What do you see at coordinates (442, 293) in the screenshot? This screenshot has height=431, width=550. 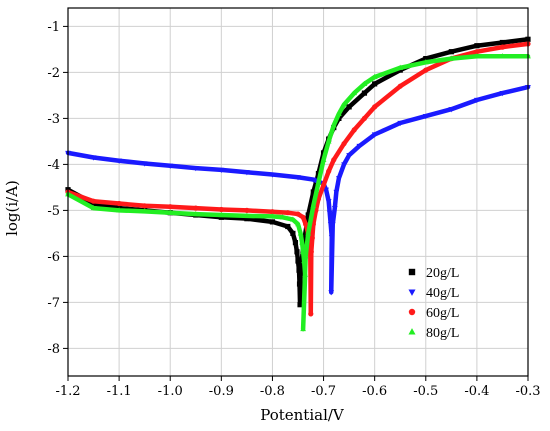 I see `legend-label: 40g/L` at bounding box center [442, 293].